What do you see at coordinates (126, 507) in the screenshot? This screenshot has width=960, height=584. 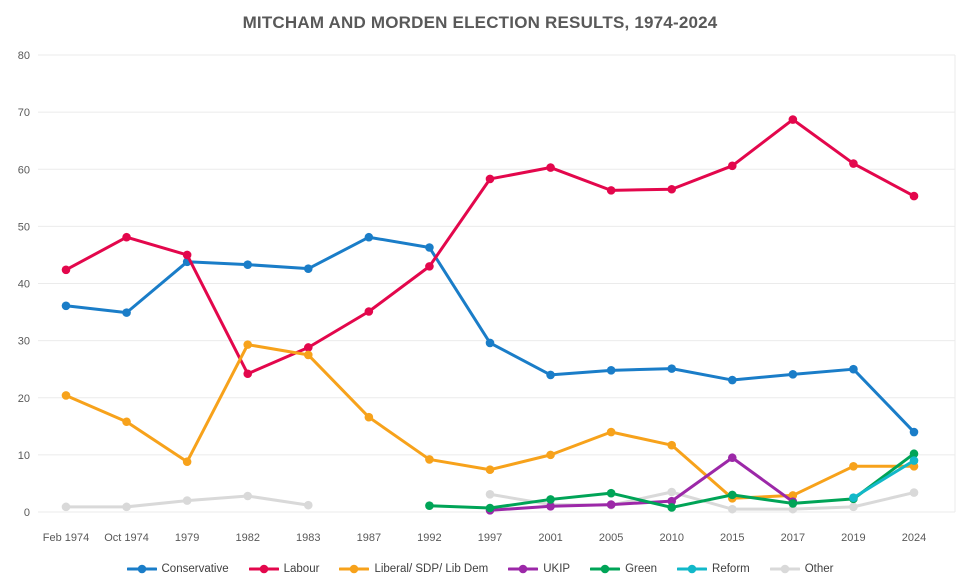 I see `data-point-other-oct-1974` at bounding box center [126, 507].